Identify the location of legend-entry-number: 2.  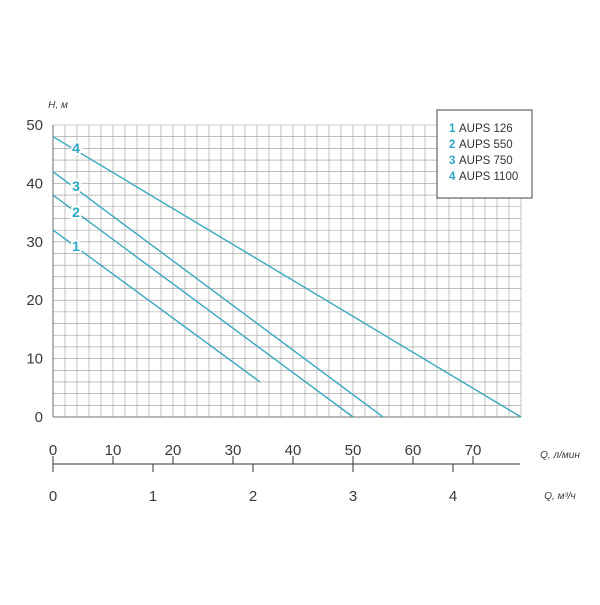
(452, 145).